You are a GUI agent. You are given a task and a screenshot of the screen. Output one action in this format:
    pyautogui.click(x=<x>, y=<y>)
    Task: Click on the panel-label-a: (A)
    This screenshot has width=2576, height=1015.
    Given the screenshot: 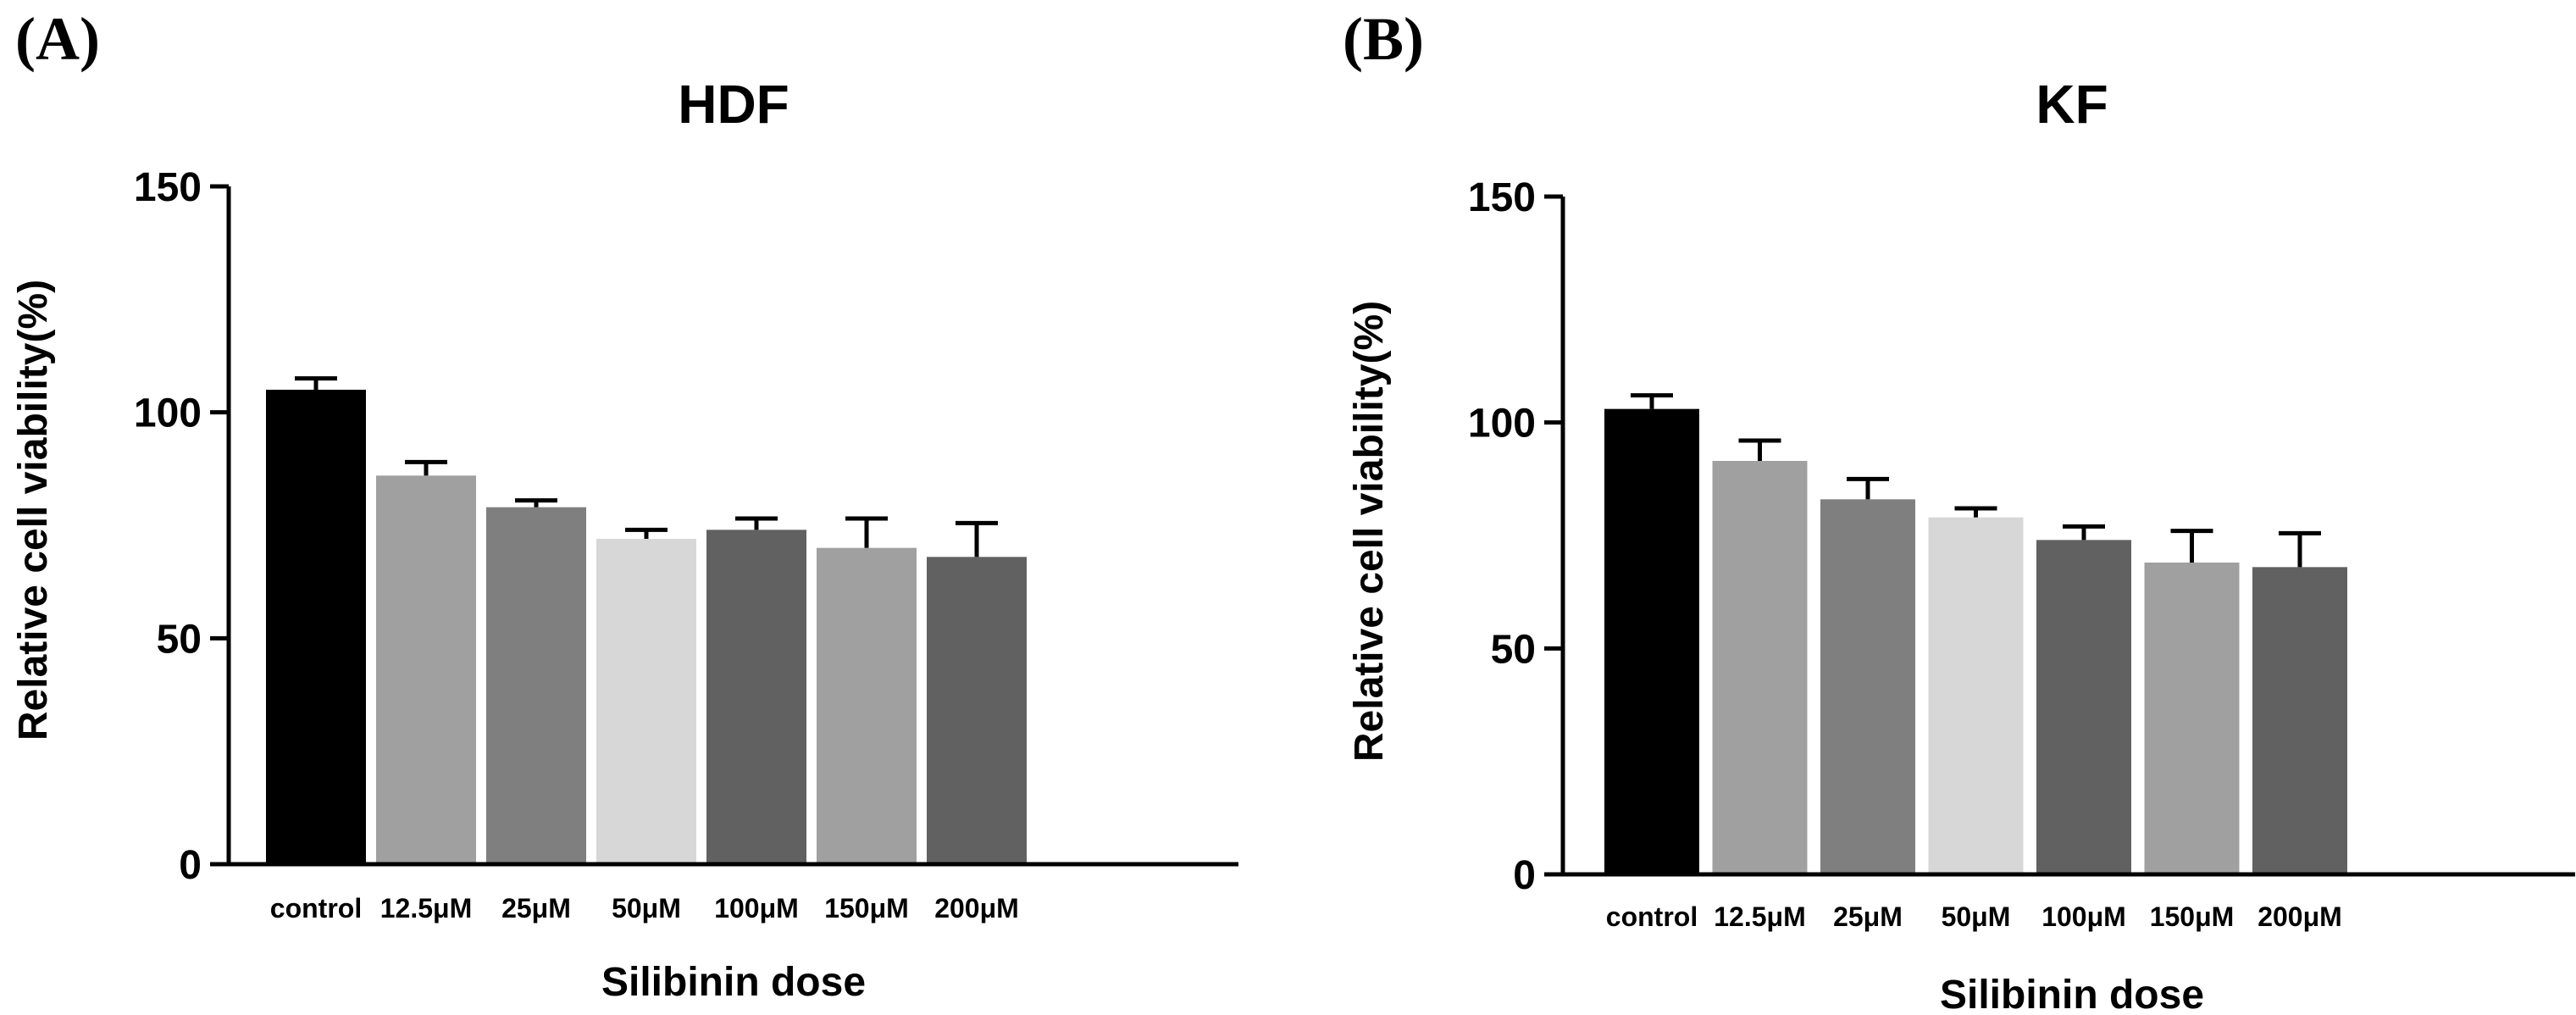 What is the action you would take?
    pyautogui.click(x=57, y=39)
    